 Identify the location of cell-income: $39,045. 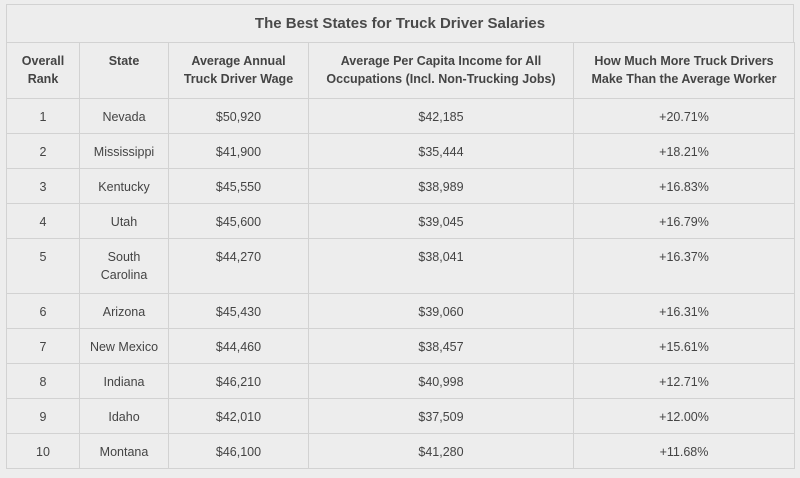
(441, 221).